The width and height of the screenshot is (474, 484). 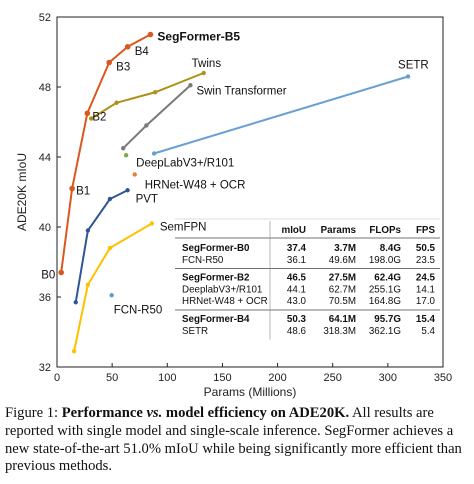 What do you see at coordinates (241, 91) in the screenshot?
I see `series-label-swin-transformer: Swin Transformer` at bounding box center [241, 91].